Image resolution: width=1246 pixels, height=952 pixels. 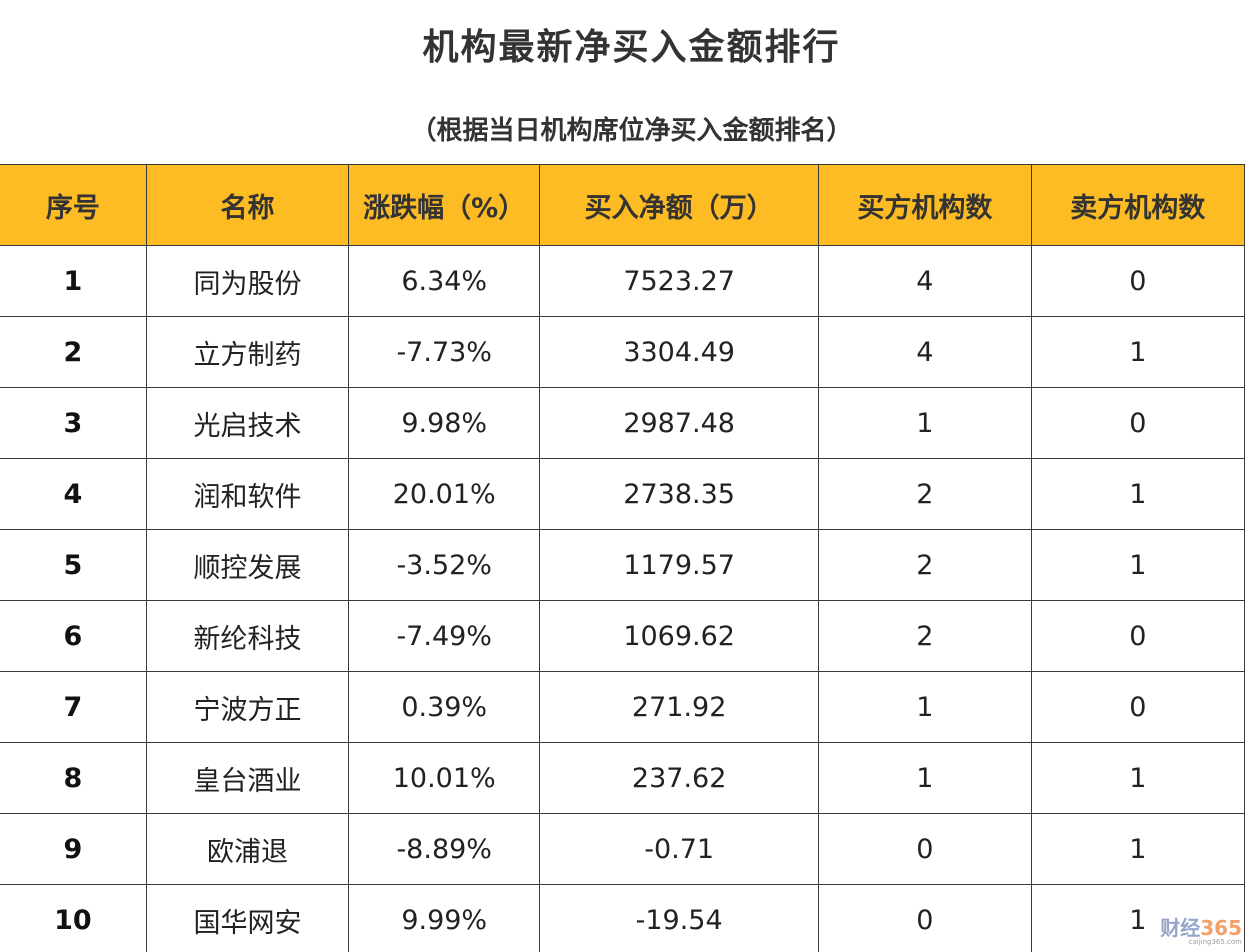 What do you see at coordinates (73, 636) in the screenshot?
I see `cell-rank: 6` at bounding box center [73, 636].